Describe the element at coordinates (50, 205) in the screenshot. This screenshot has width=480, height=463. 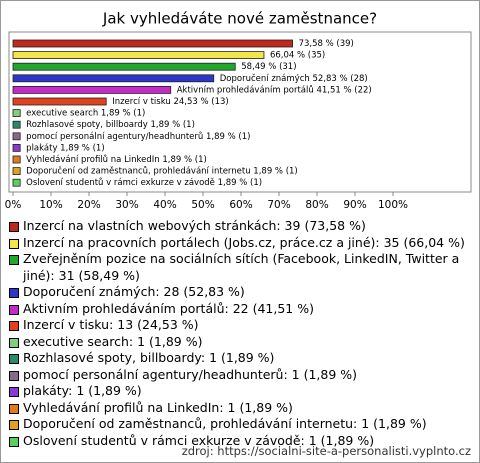
I see `x-tick-label: 10%` at that location.